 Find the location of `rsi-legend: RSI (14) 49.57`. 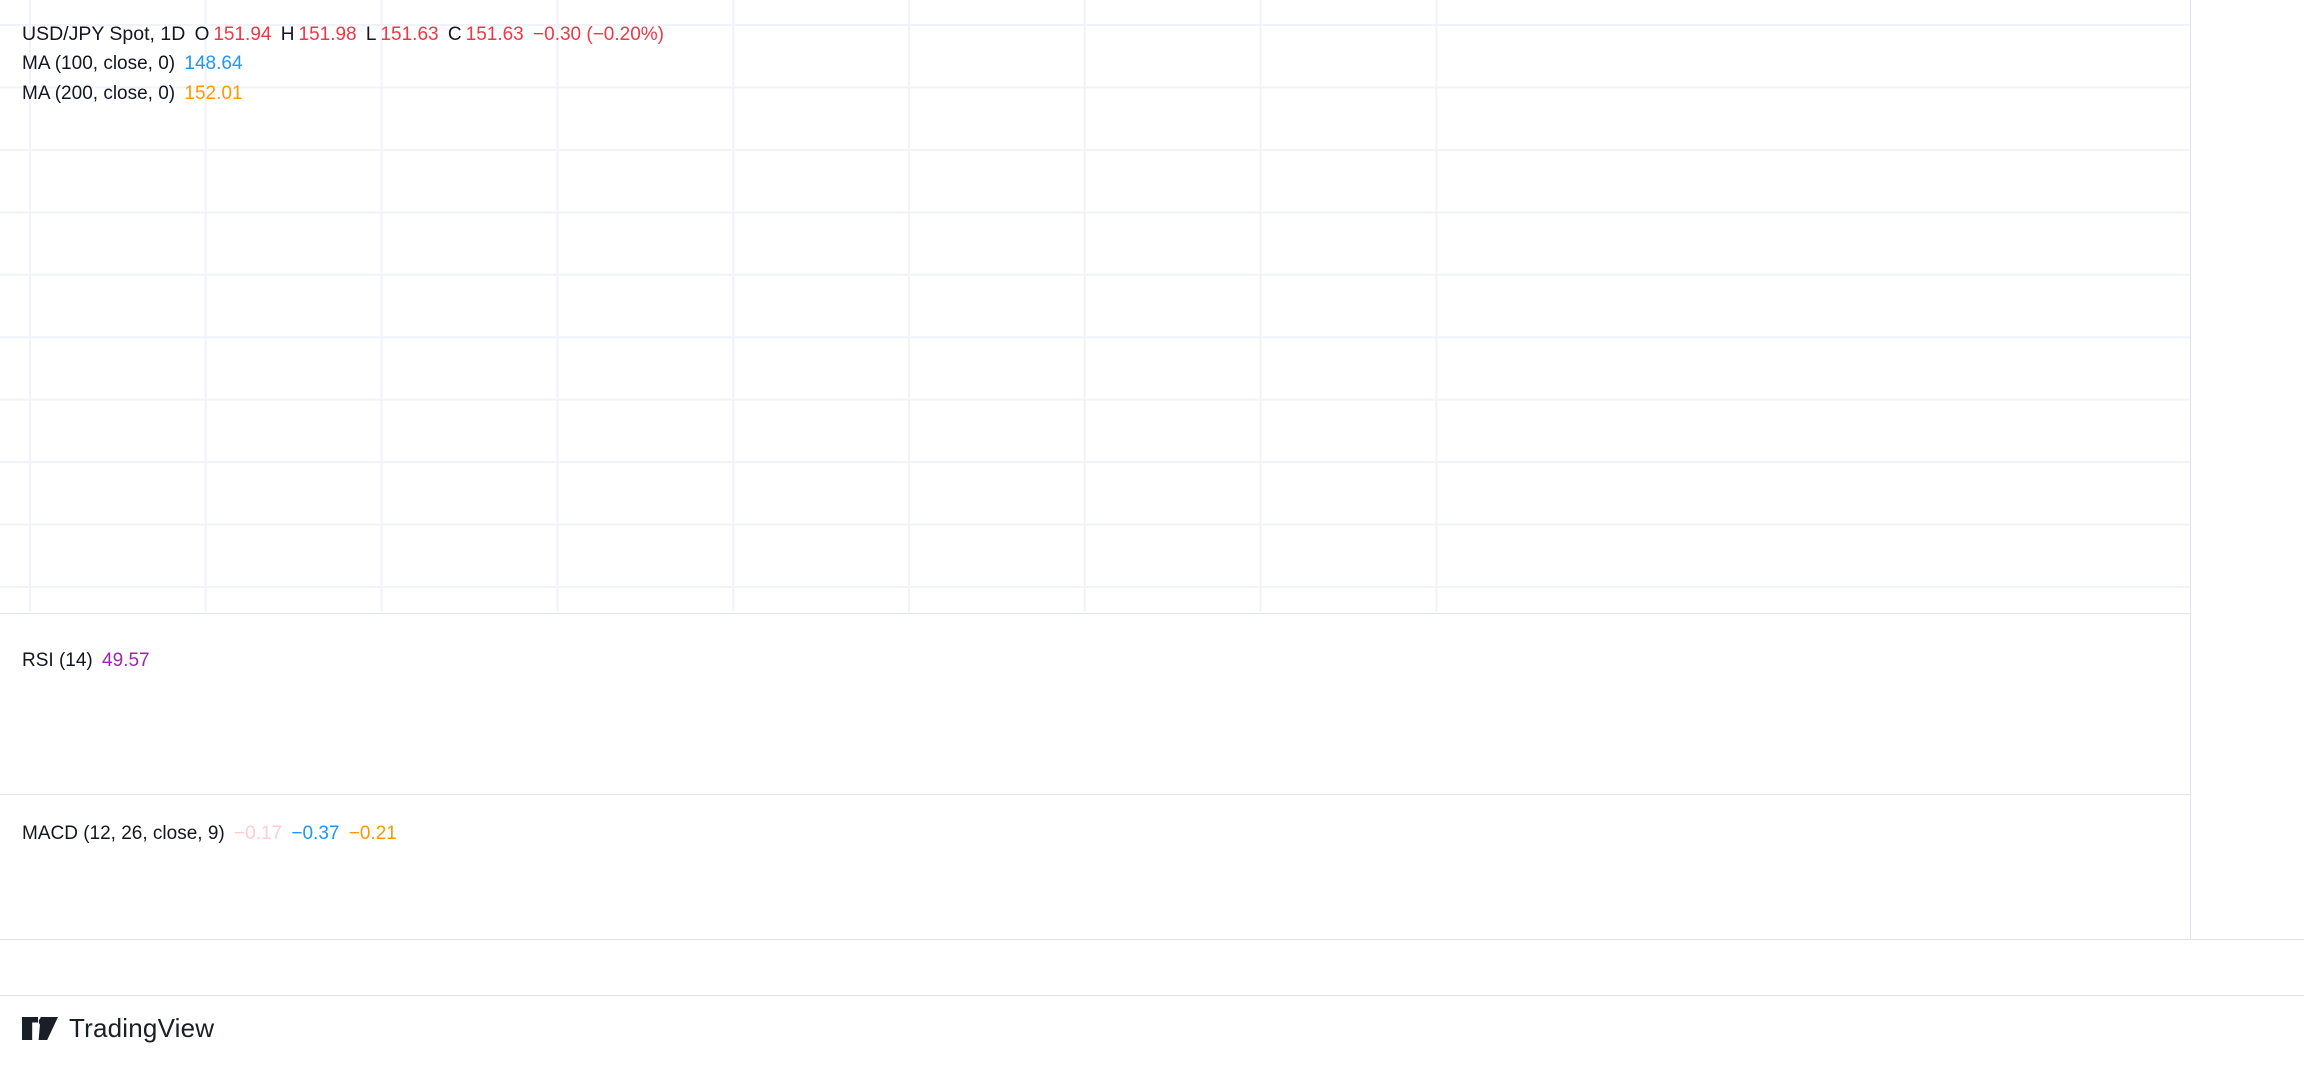

rsi-legend: RSI (14) 49.57 is located at coordinates (88, 661).